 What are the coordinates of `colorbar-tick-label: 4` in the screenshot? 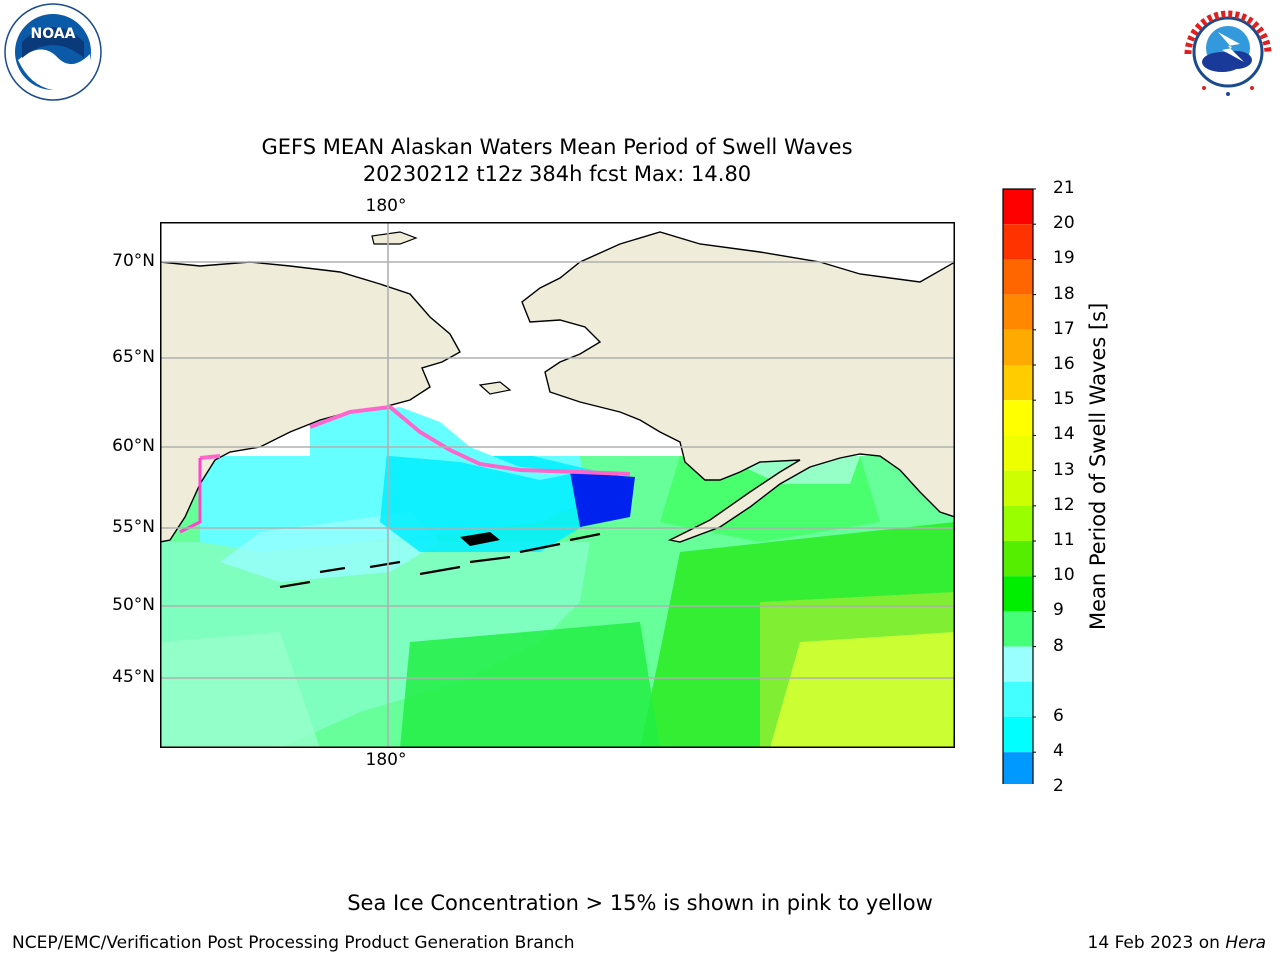 It's located at (1058, 751).